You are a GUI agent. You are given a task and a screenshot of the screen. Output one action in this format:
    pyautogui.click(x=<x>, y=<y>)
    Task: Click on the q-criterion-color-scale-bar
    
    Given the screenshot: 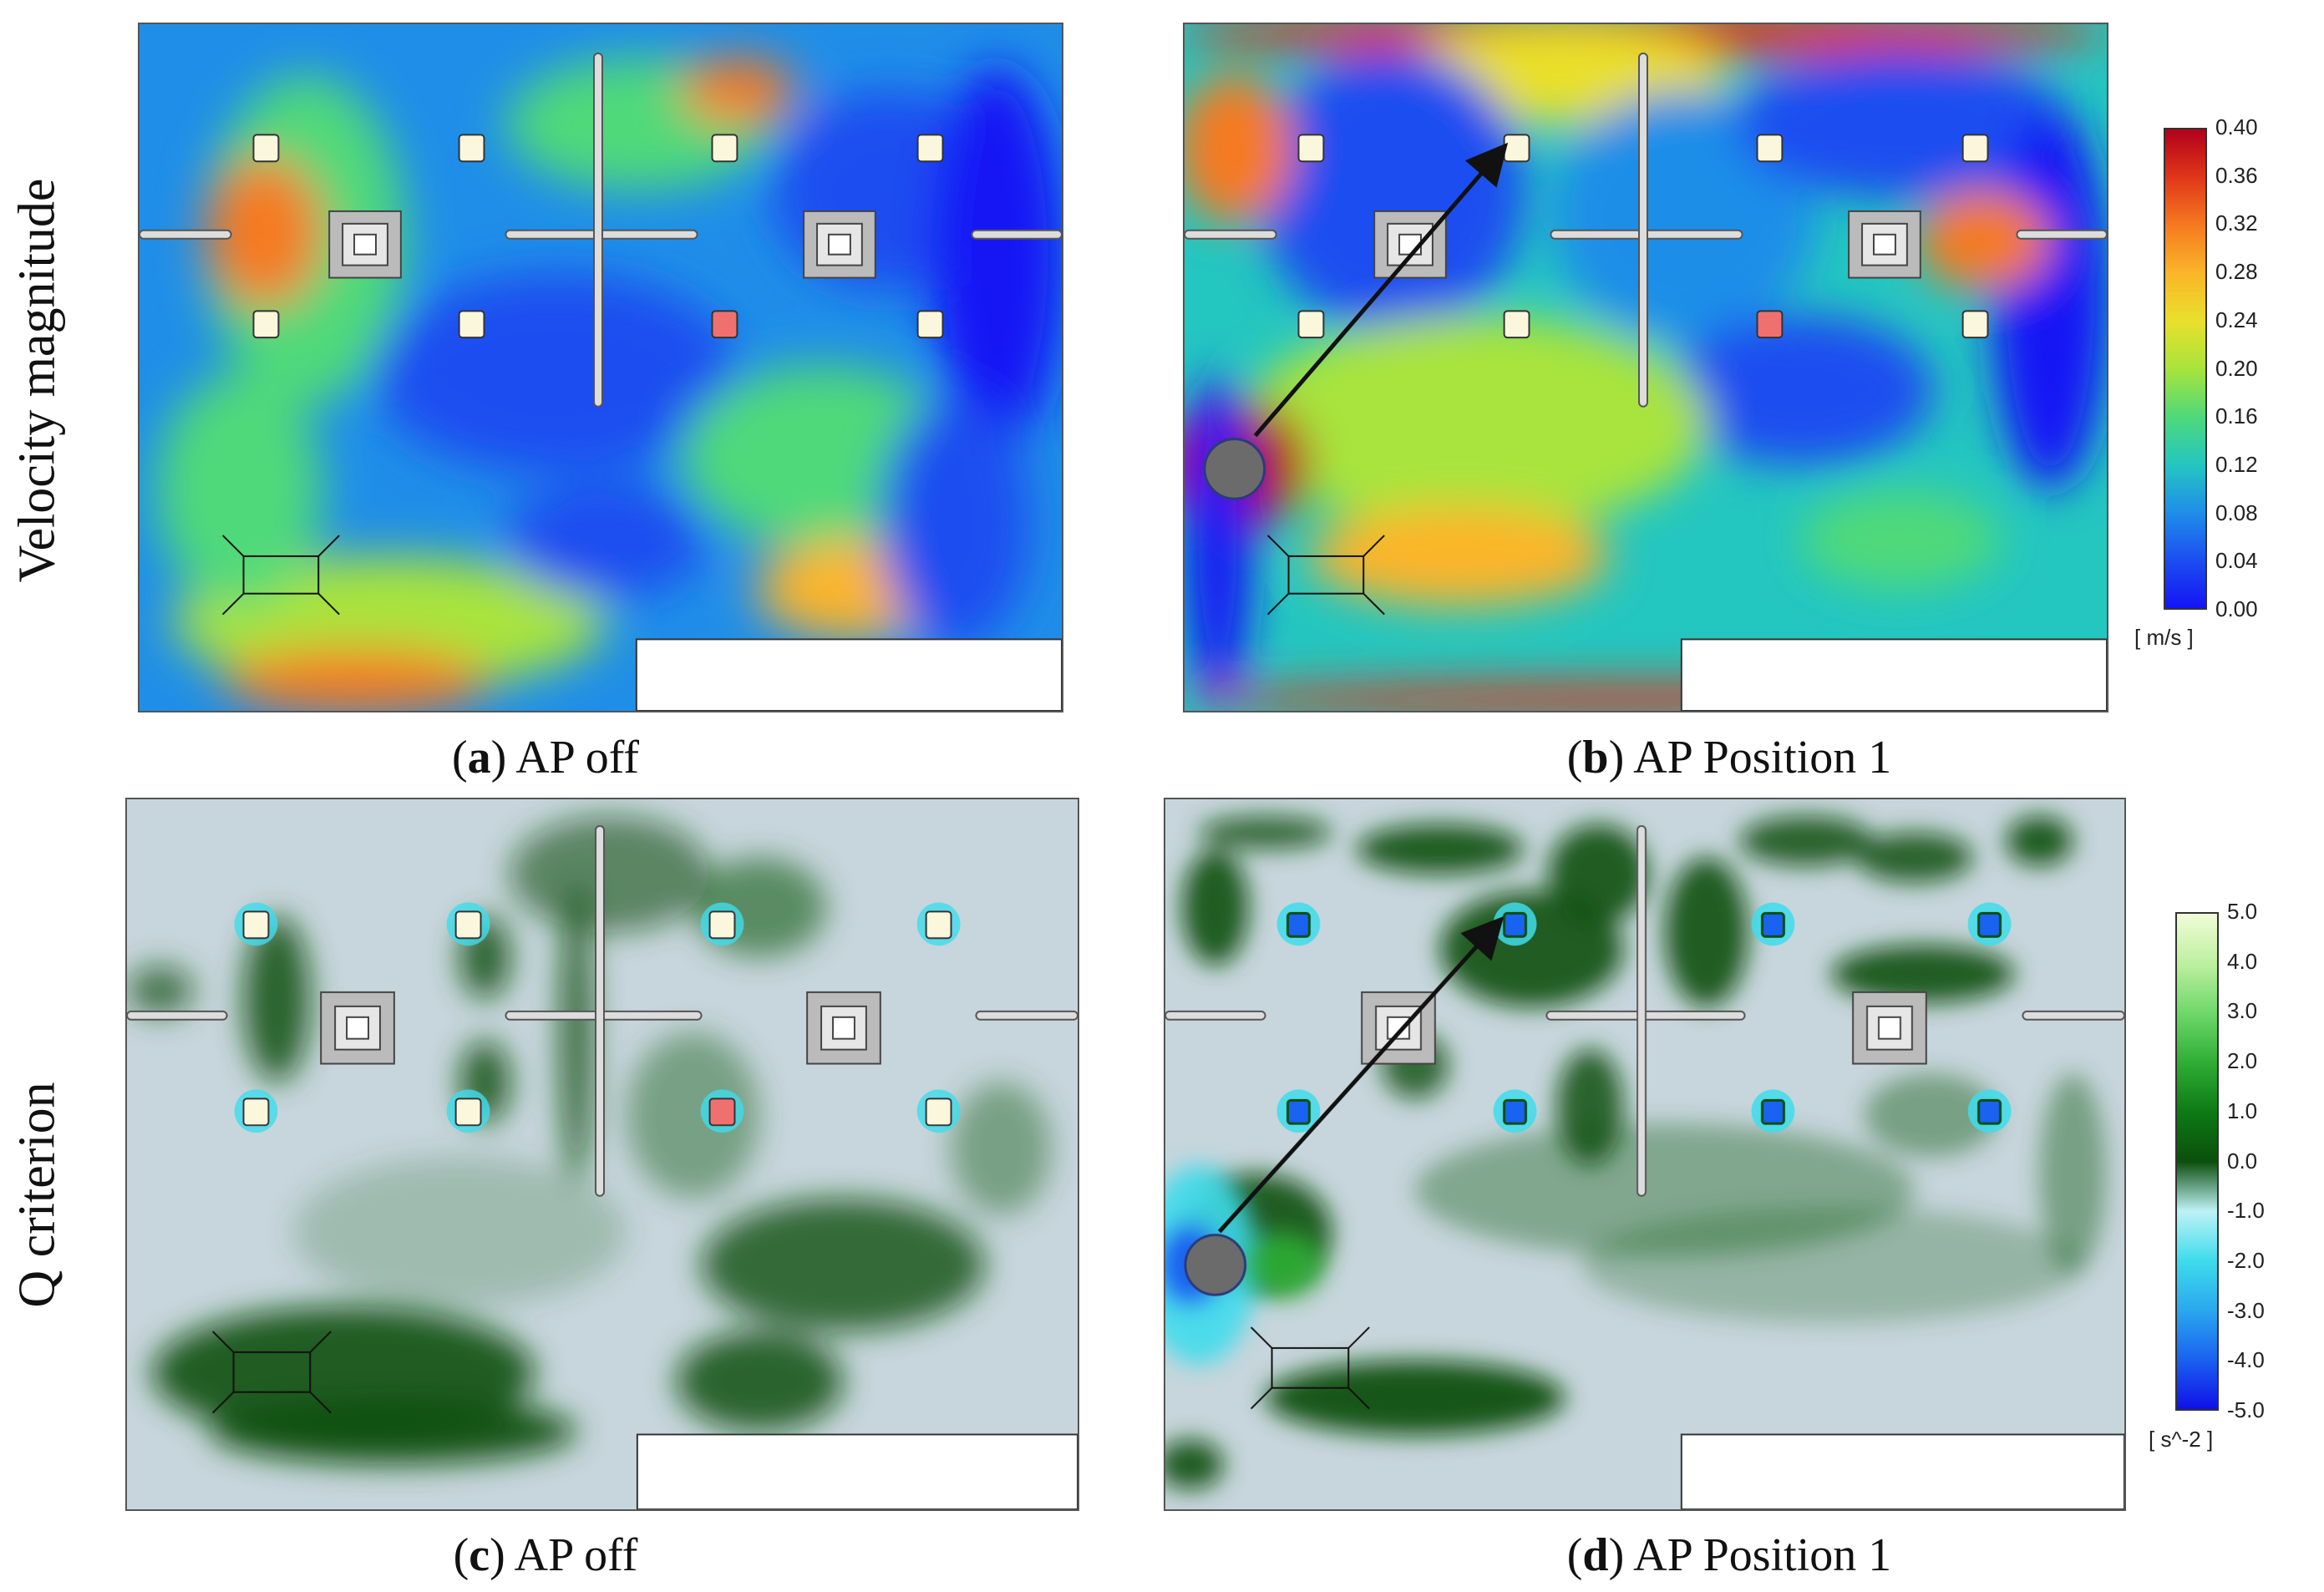 What is the action you would take?
    pyautogui.click(x=2197, y=1161)
    